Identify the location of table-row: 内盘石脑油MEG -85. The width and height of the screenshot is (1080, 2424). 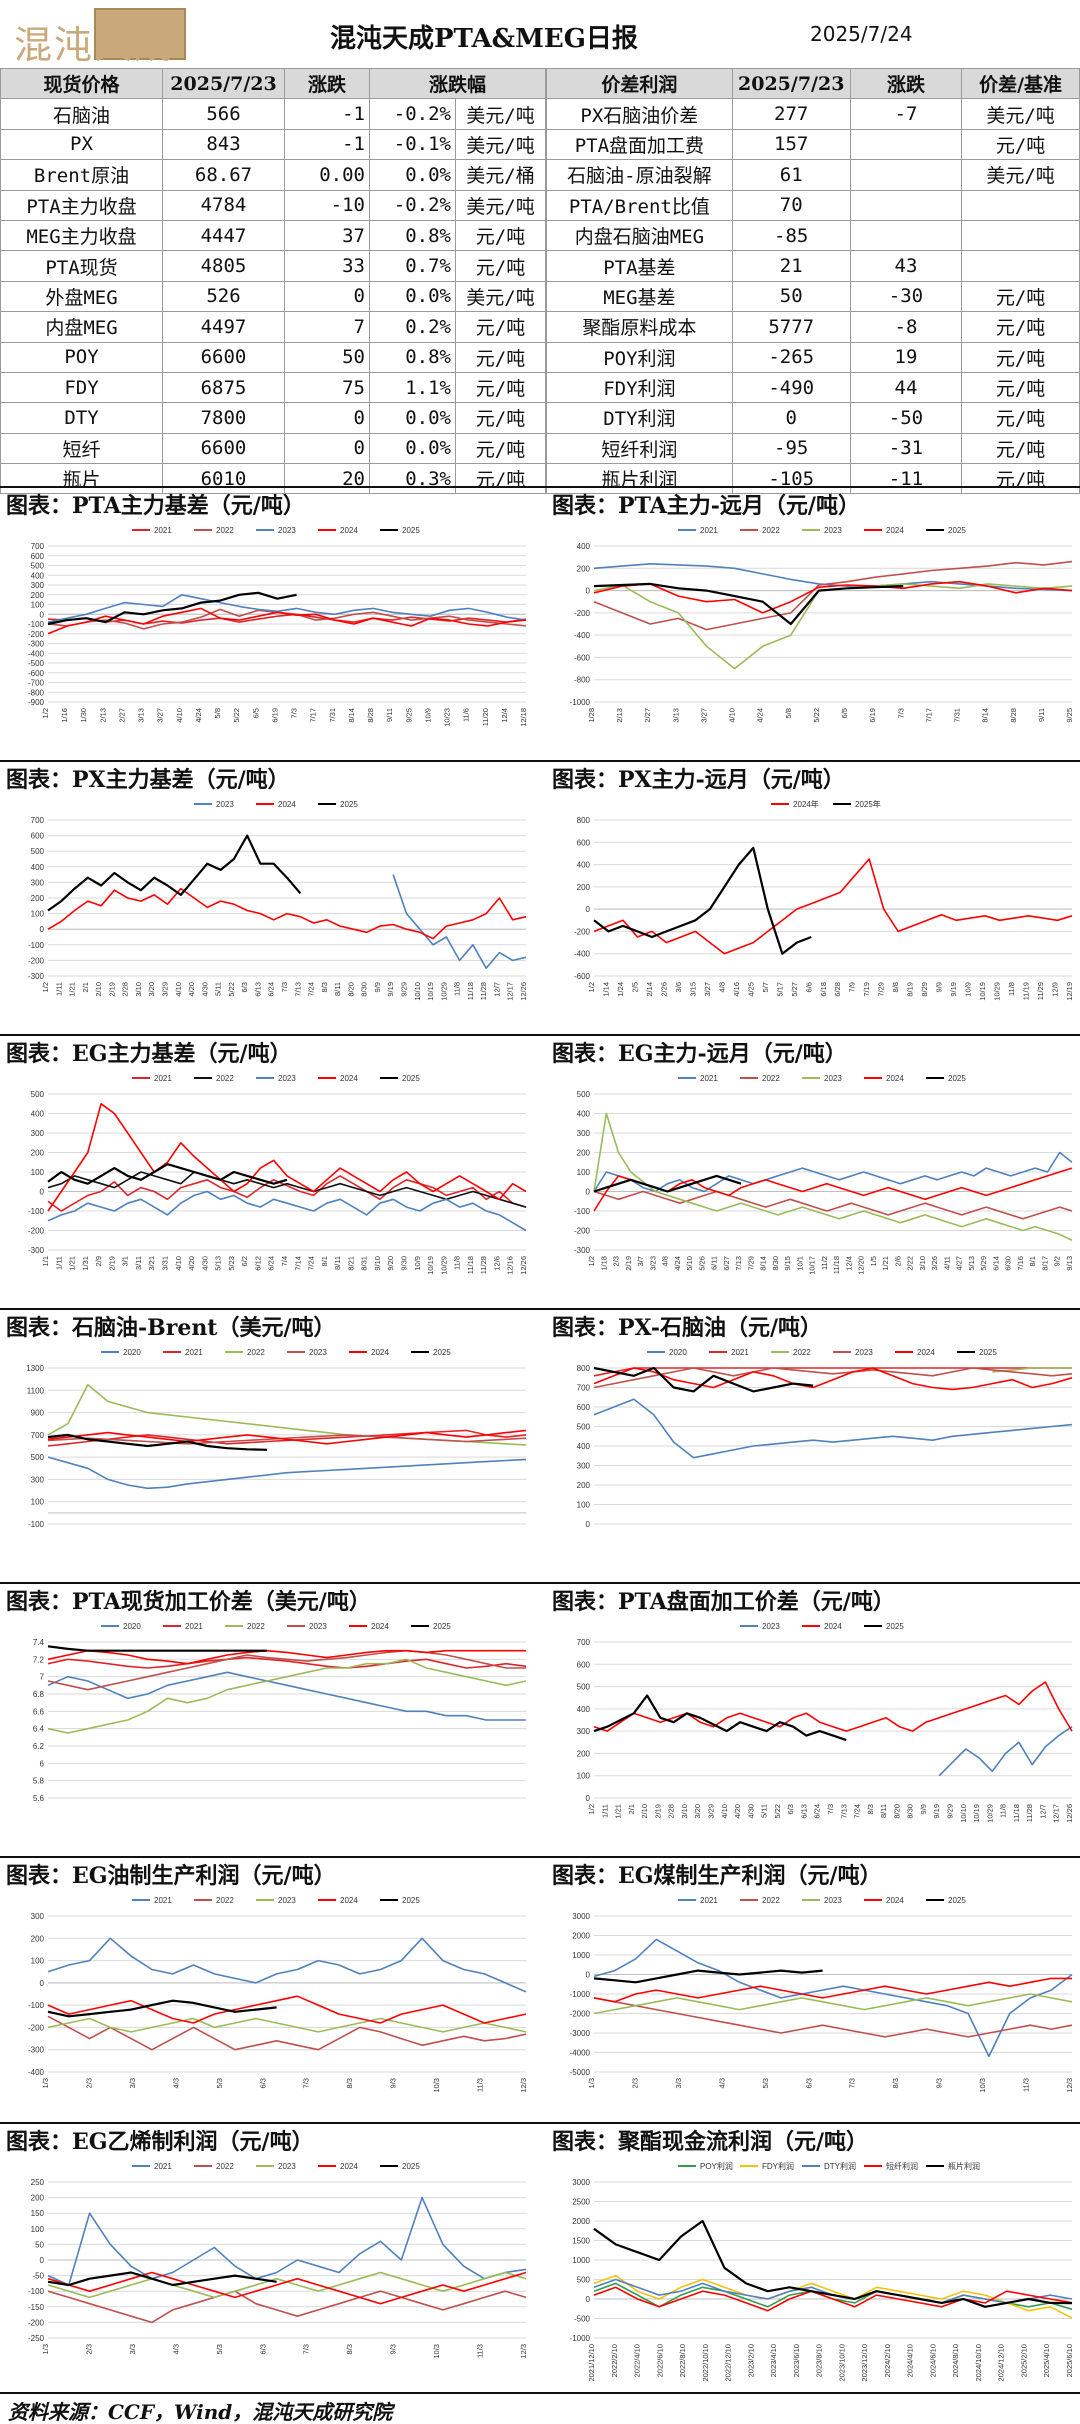
(813, 235).